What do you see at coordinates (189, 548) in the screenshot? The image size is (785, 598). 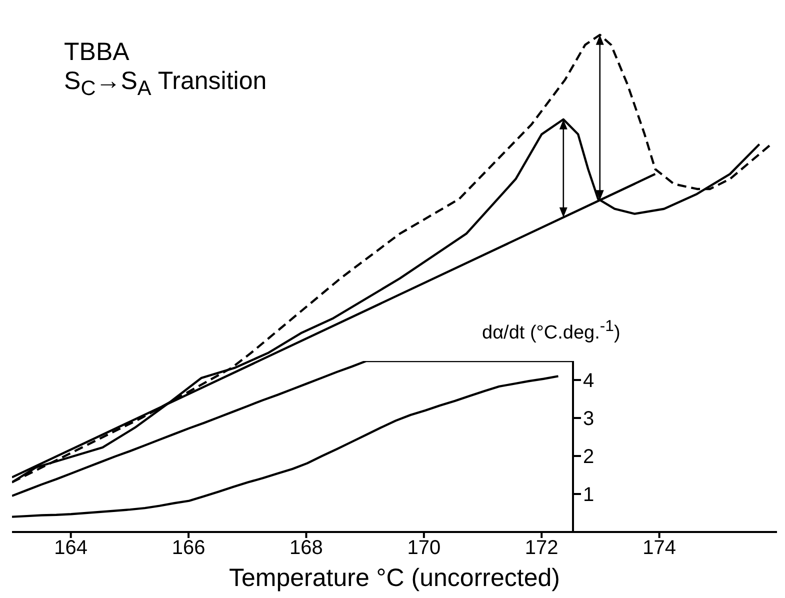 I see `x-tick-label: 166` at bounding box center [189, 548].